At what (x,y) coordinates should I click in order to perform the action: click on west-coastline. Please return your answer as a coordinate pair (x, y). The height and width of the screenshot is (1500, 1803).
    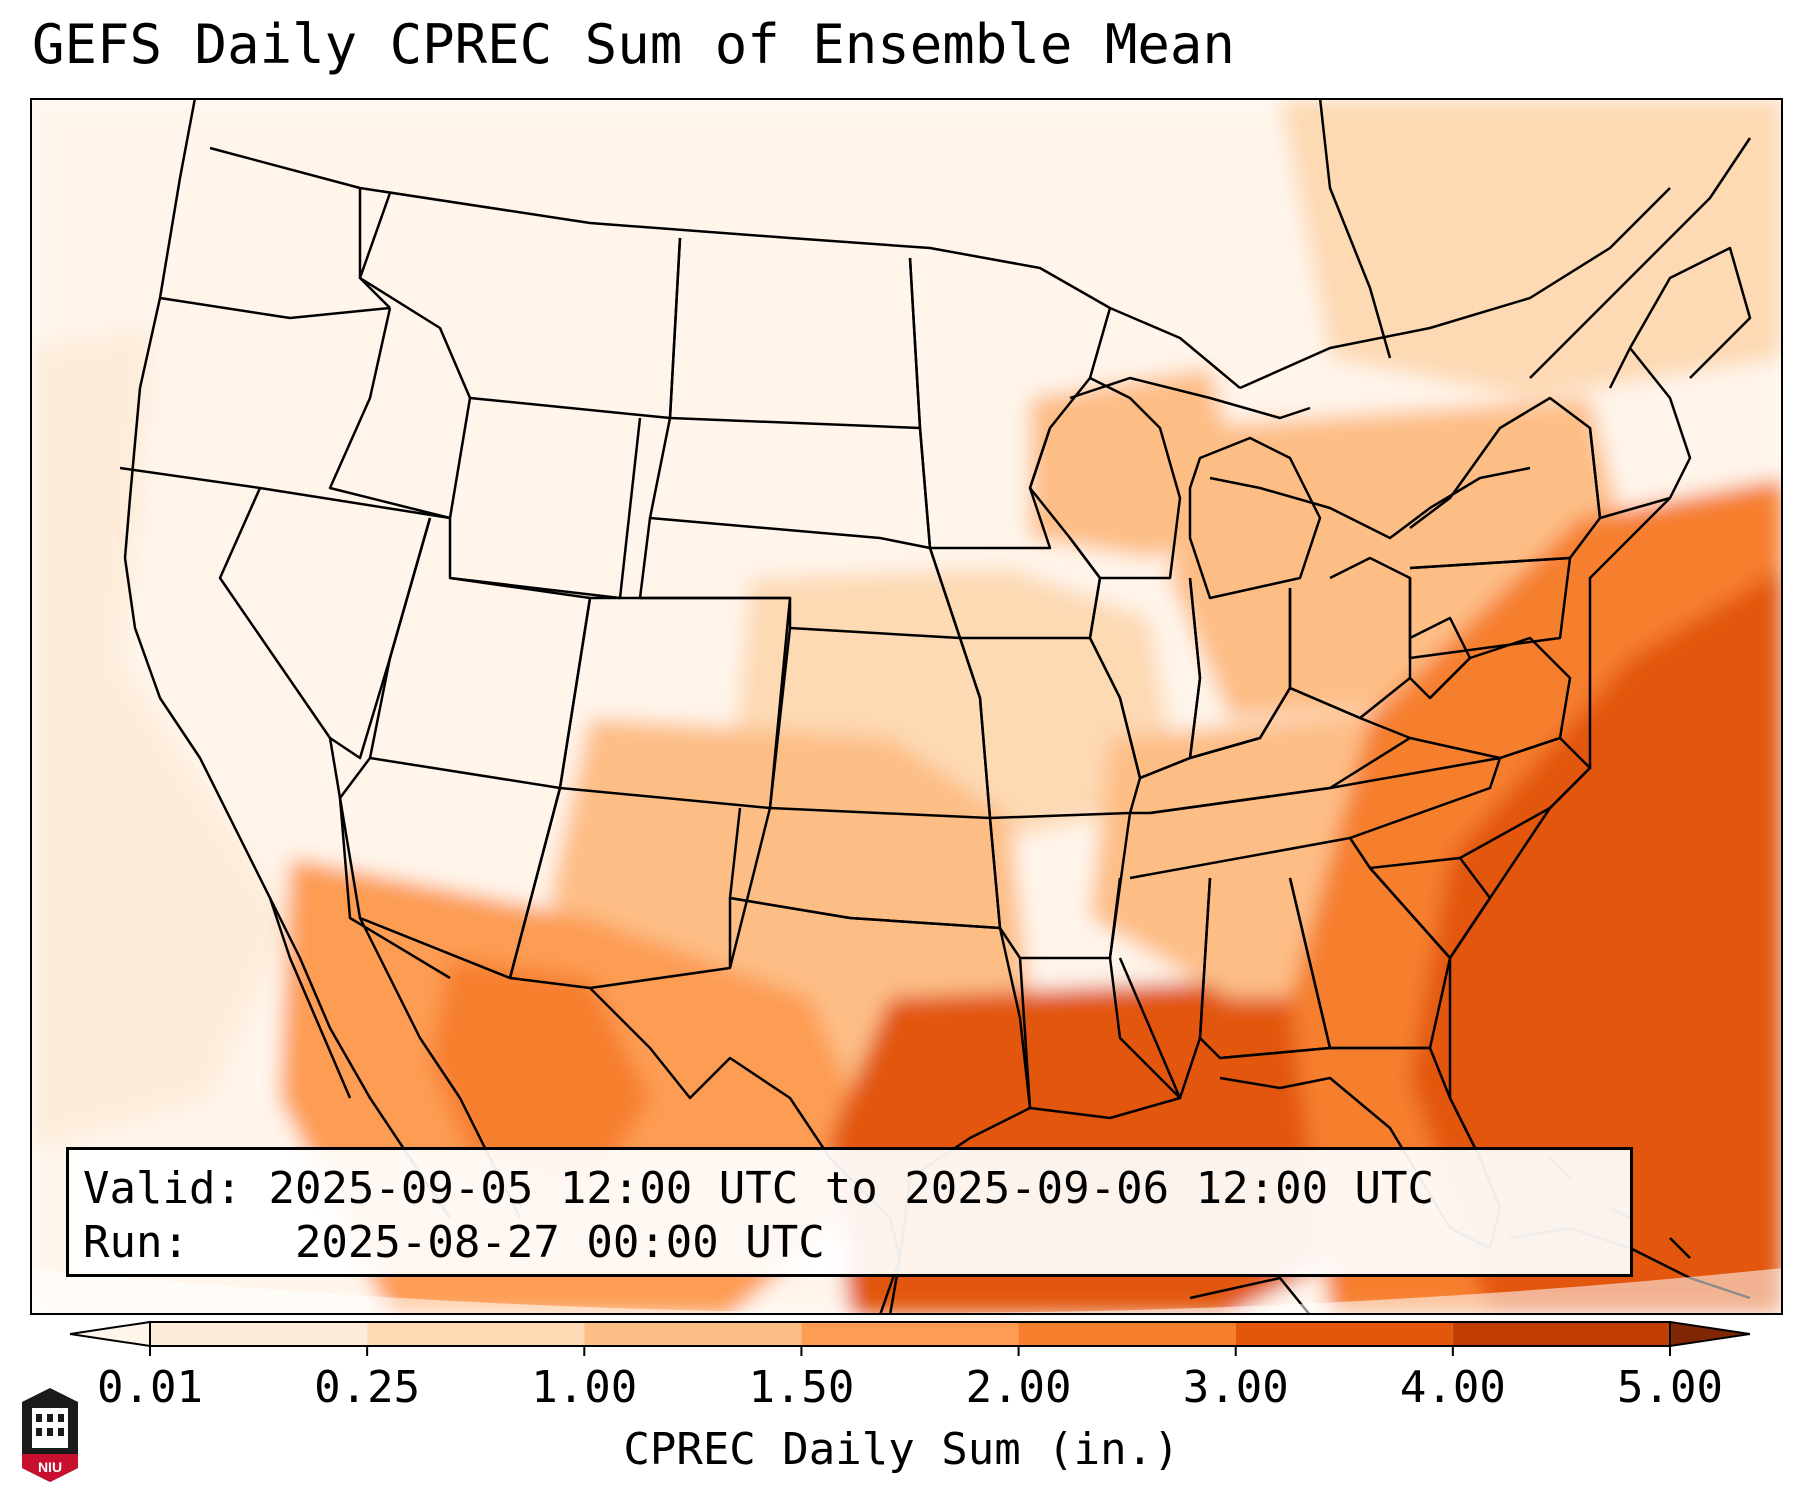
    Looking at the image, I should click on (287, 658).